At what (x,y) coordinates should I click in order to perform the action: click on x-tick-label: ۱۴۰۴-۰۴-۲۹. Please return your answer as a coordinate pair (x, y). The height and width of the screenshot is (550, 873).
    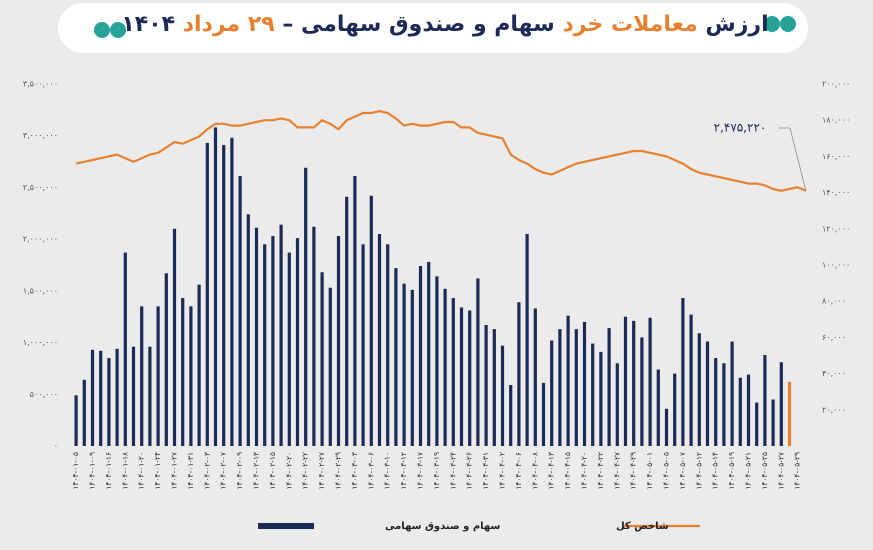
    Looking at the image, I should click on (633, 471).